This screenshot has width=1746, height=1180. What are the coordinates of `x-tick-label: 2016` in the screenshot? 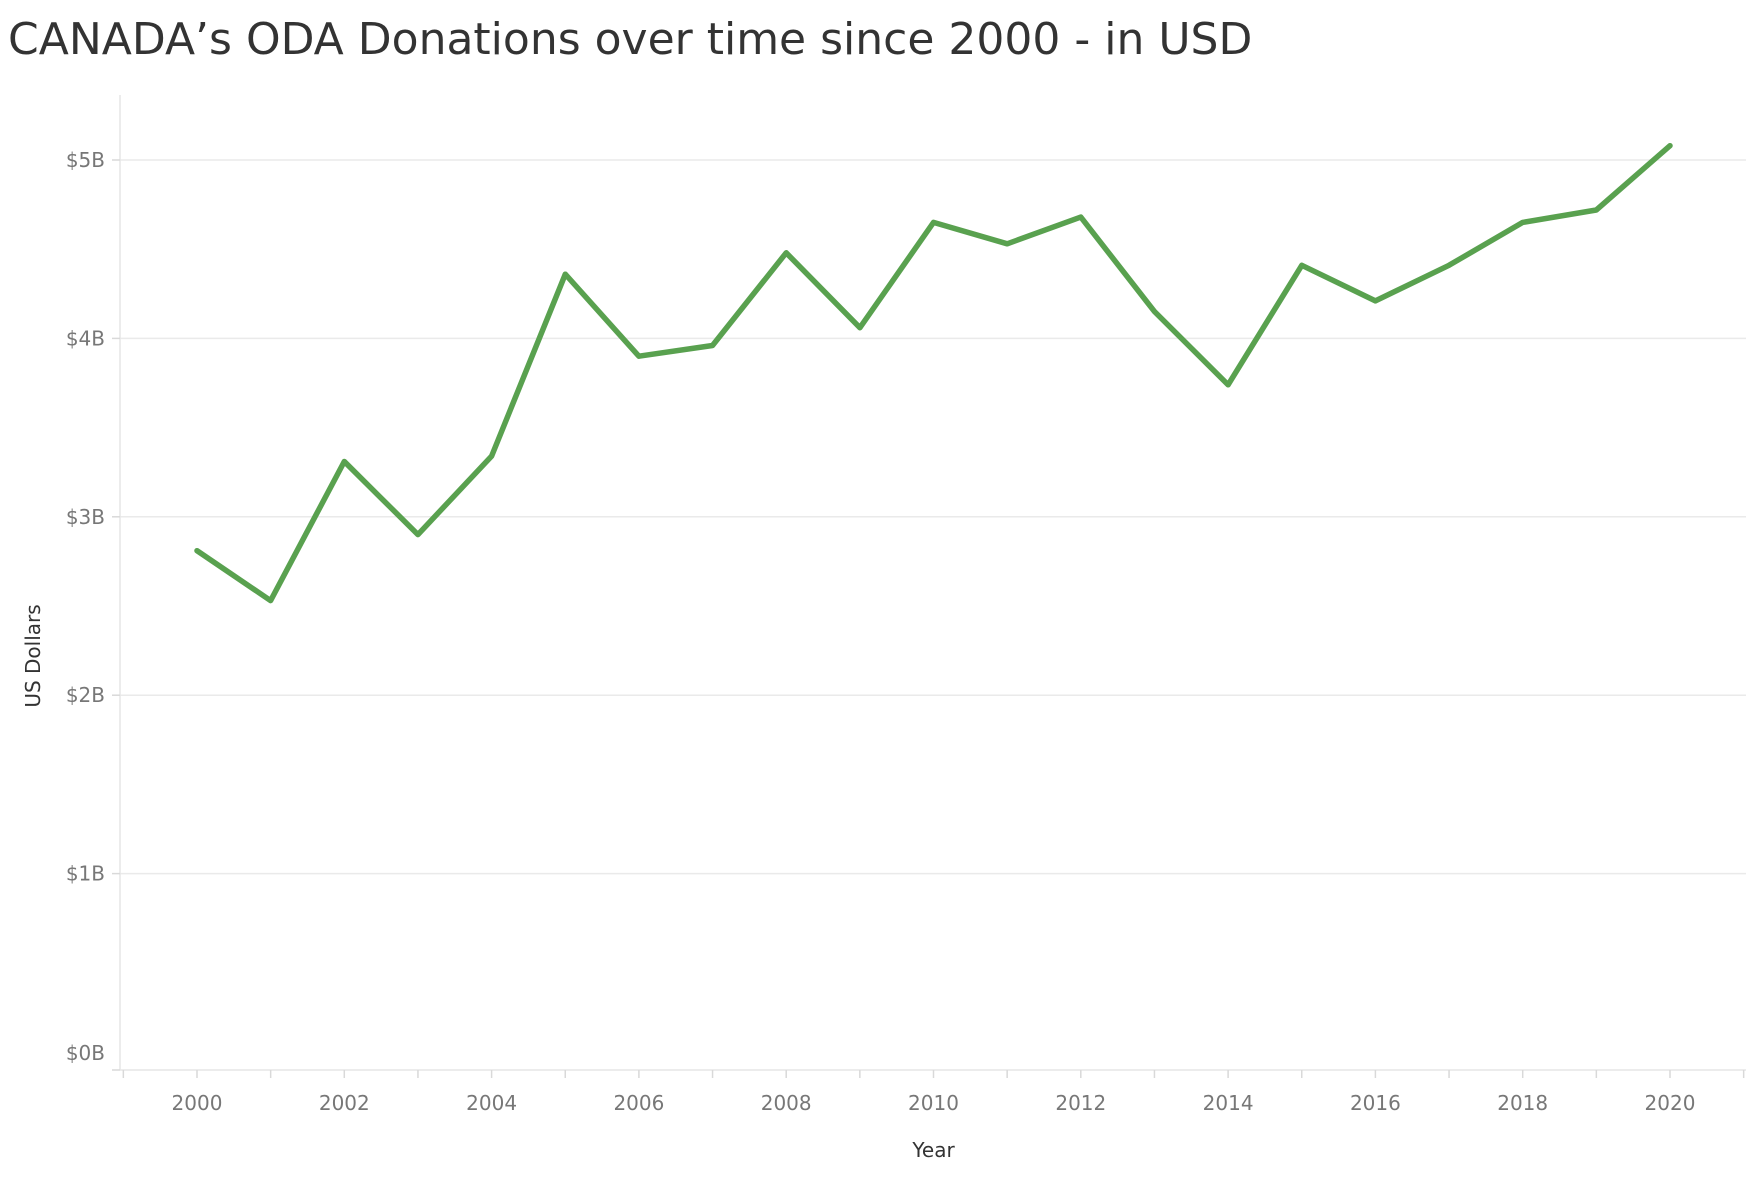 It's located at (1375, 1103).